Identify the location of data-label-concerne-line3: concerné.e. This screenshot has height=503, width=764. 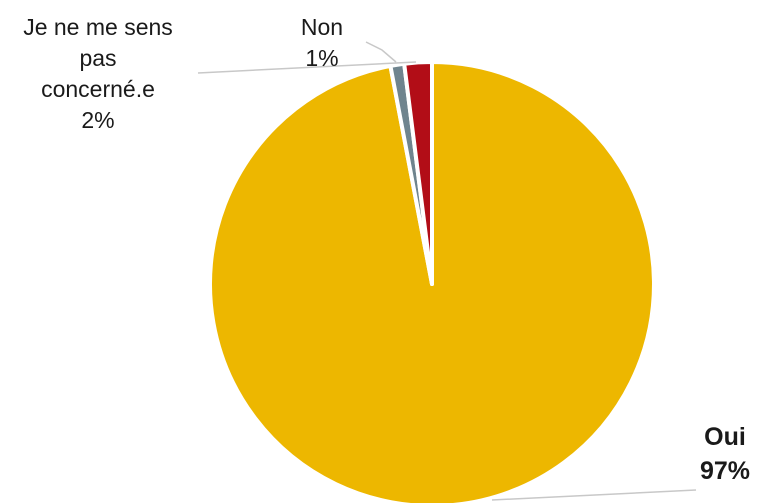
(98, 89).